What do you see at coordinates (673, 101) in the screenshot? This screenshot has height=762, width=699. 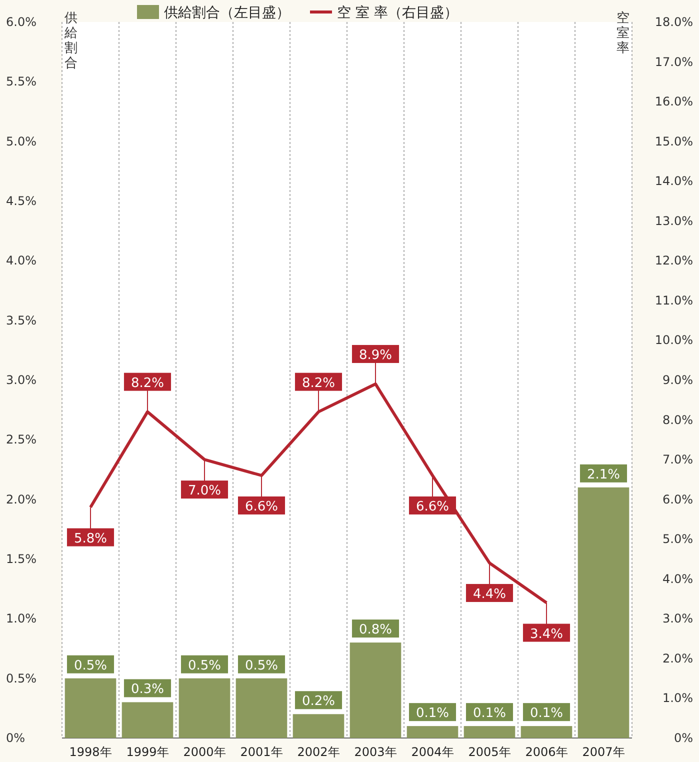 I see `y2-tick-label: 16.0%` at bounding box center [673, 101].